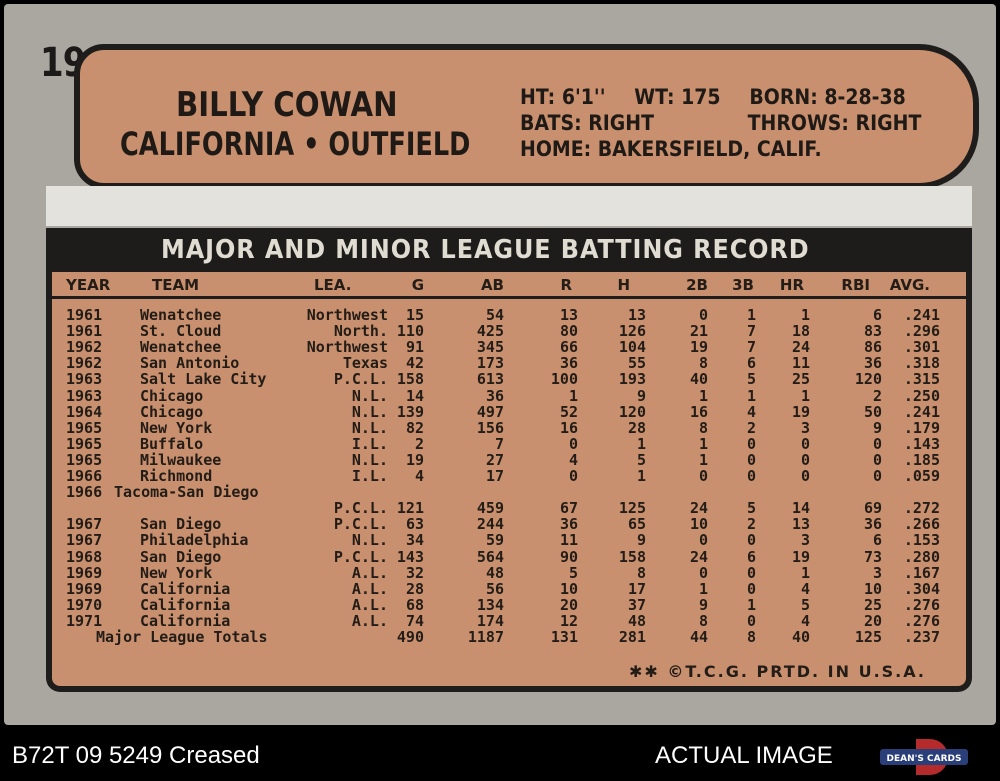 This screenshot has width=1000, height=781. I want to click on stat-cell: 56, so click(494, 588).